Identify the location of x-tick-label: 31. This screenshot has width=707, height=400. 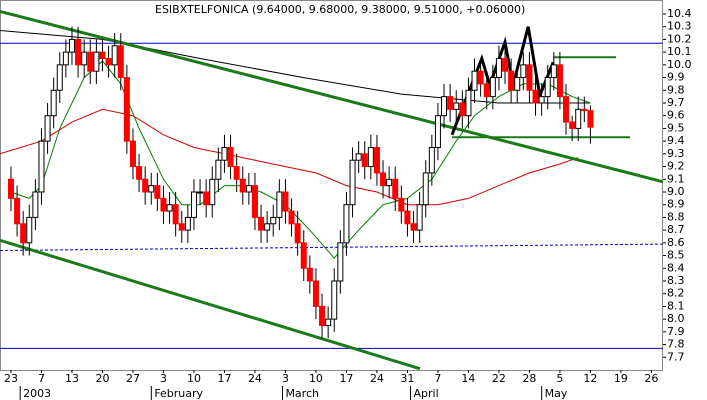
(407, 378).